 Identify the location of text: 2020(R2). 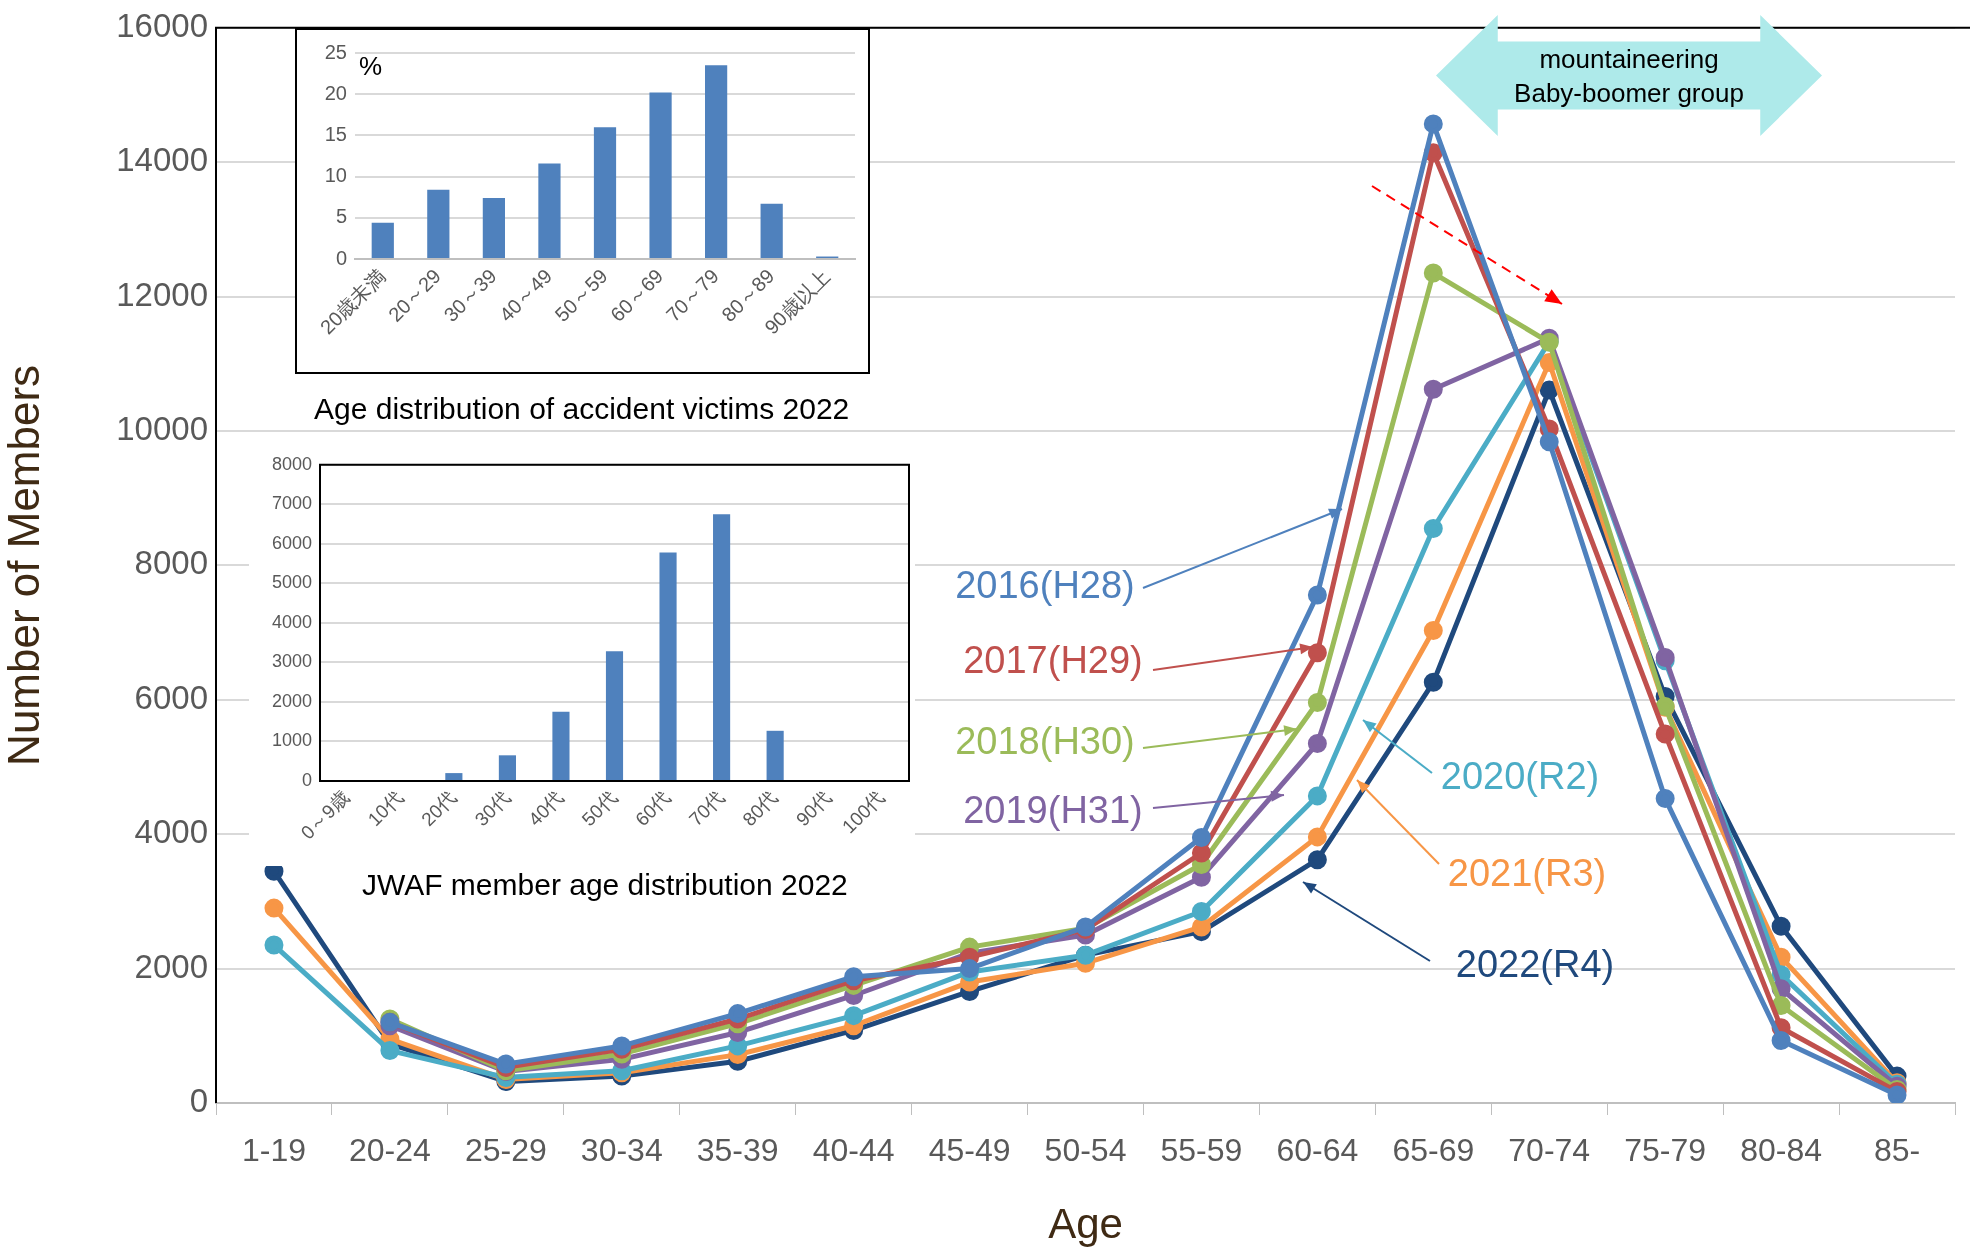
(1520, 776).